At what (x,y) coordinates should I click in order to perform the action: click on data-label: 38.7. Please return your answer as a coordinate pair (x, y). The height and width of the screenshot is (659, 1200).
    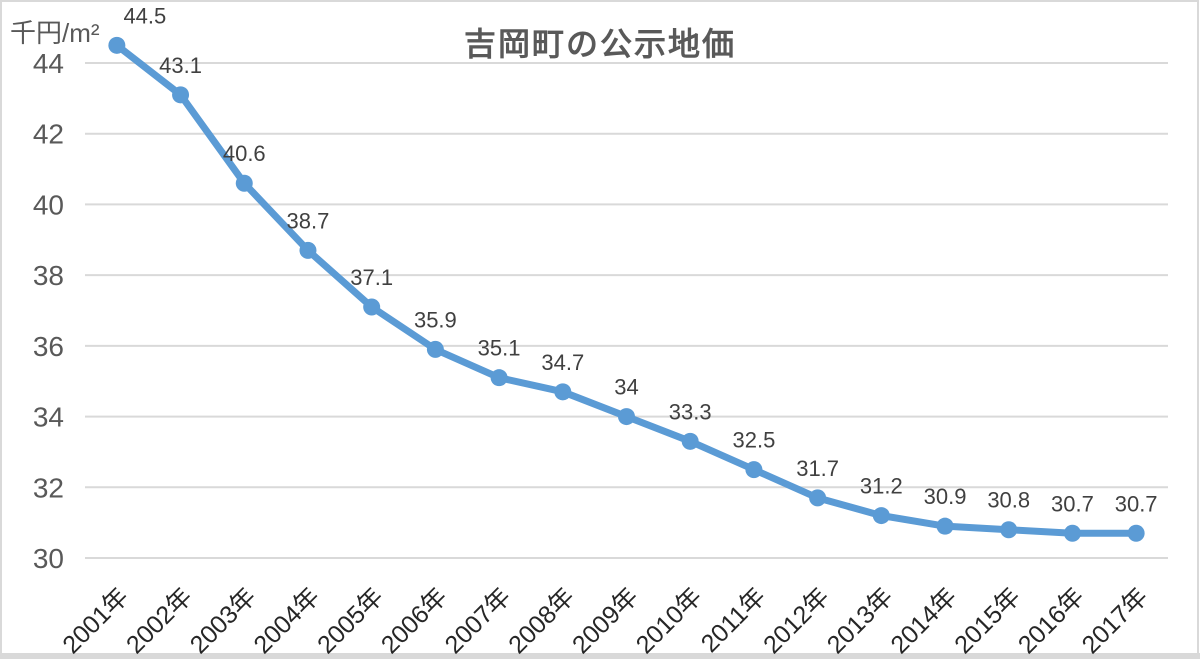
    Looking at the image, I should click on (308, 220).